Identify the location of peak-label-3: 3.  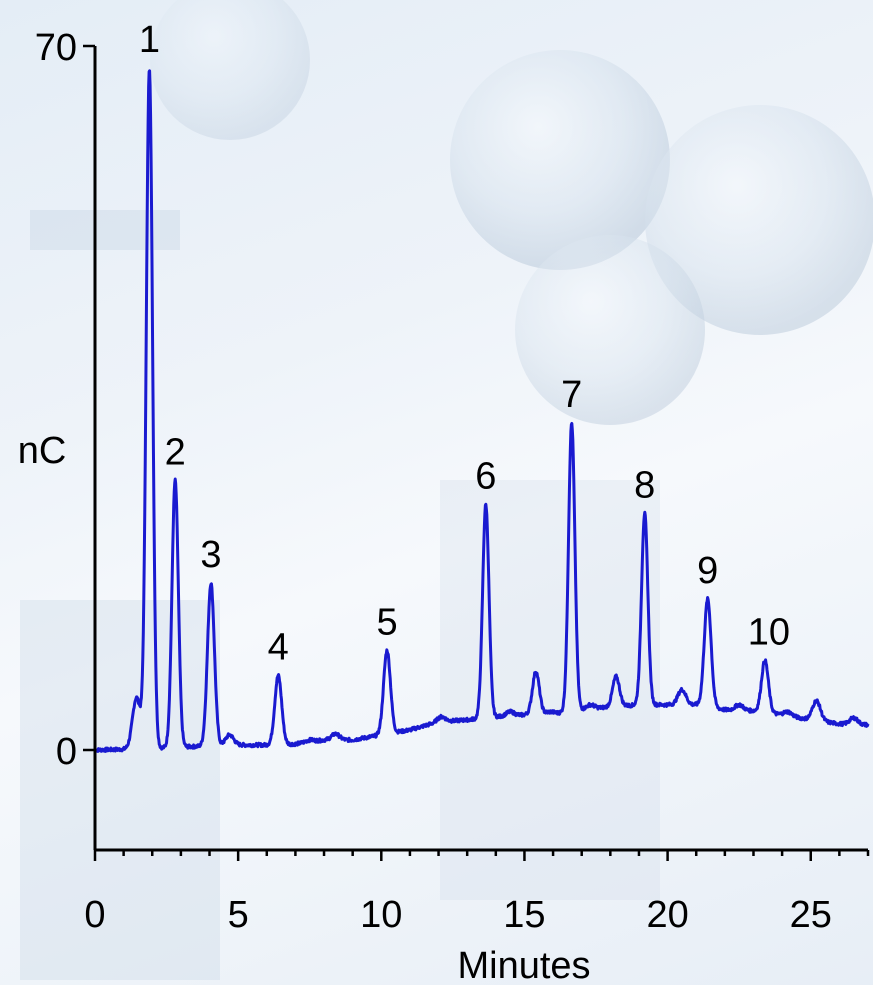
(210, 555).